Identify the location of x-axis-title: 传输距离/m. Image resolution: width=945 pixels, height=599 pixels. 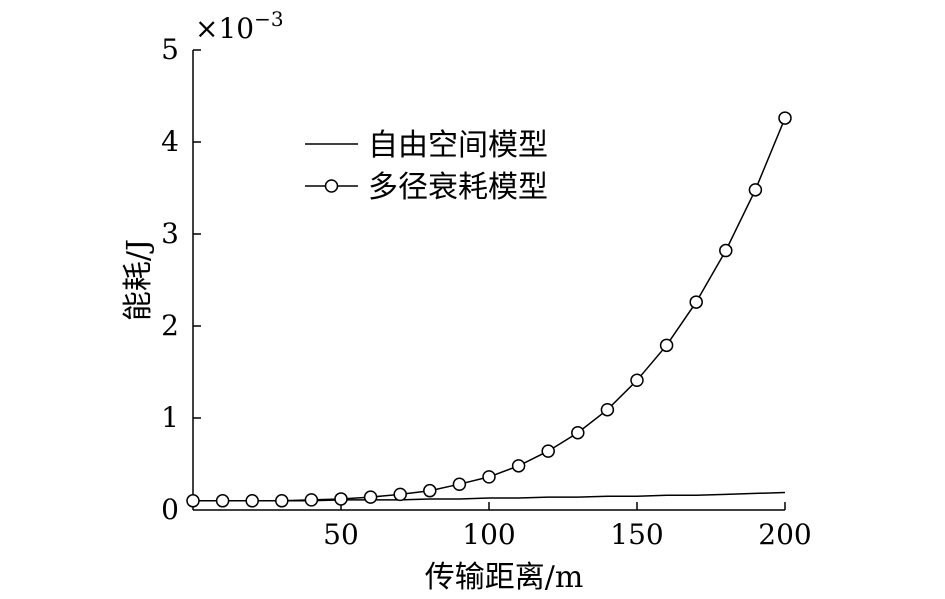
(504, 577).